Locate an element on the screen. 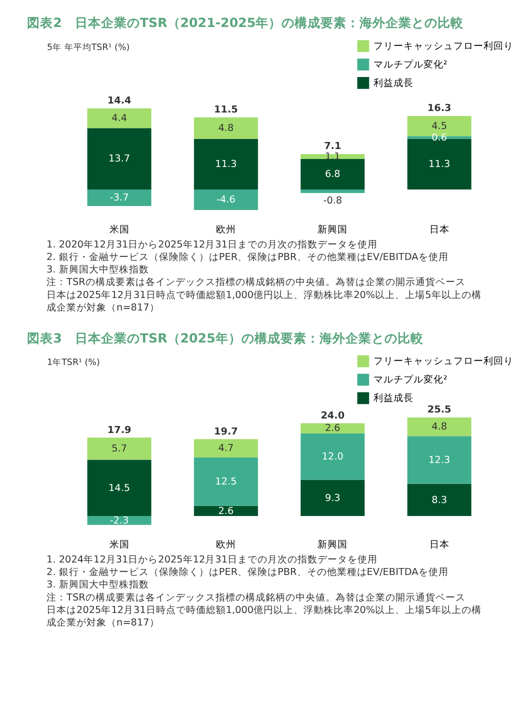  total-label: 7.1 is located at coordinates (333, 146).